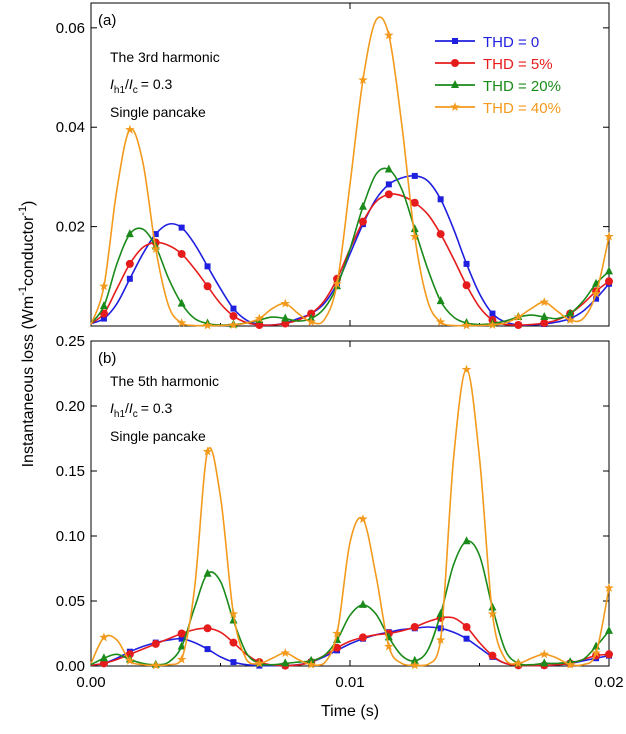 This screenshot has width=626, height=734. Describe the element at coordinates (27, 334) in the screenshot. I see `y-axis-label: Instantaneous loss (Wm-1conductor-1)` at that location.